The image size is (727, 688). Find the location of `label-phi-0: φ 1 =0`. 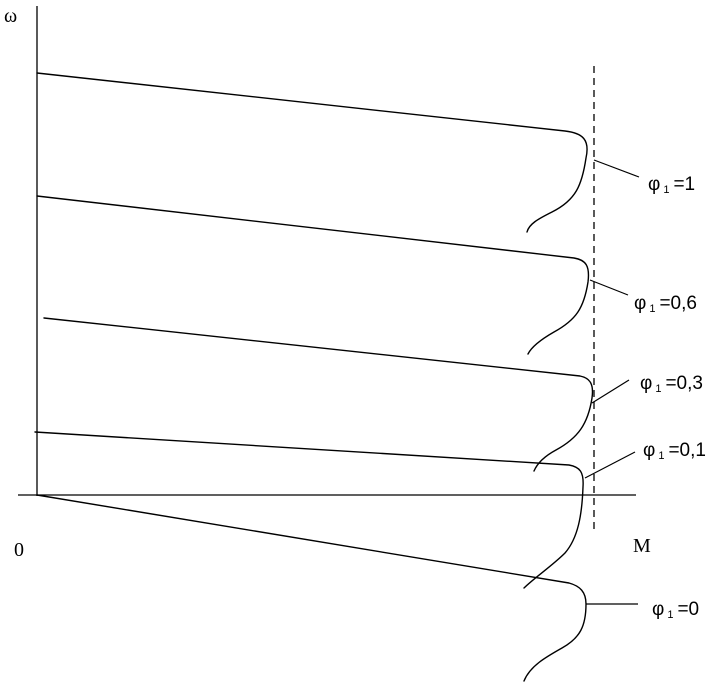

label-phi-0: φ 1 =0 is located at coordinates (675, 610).